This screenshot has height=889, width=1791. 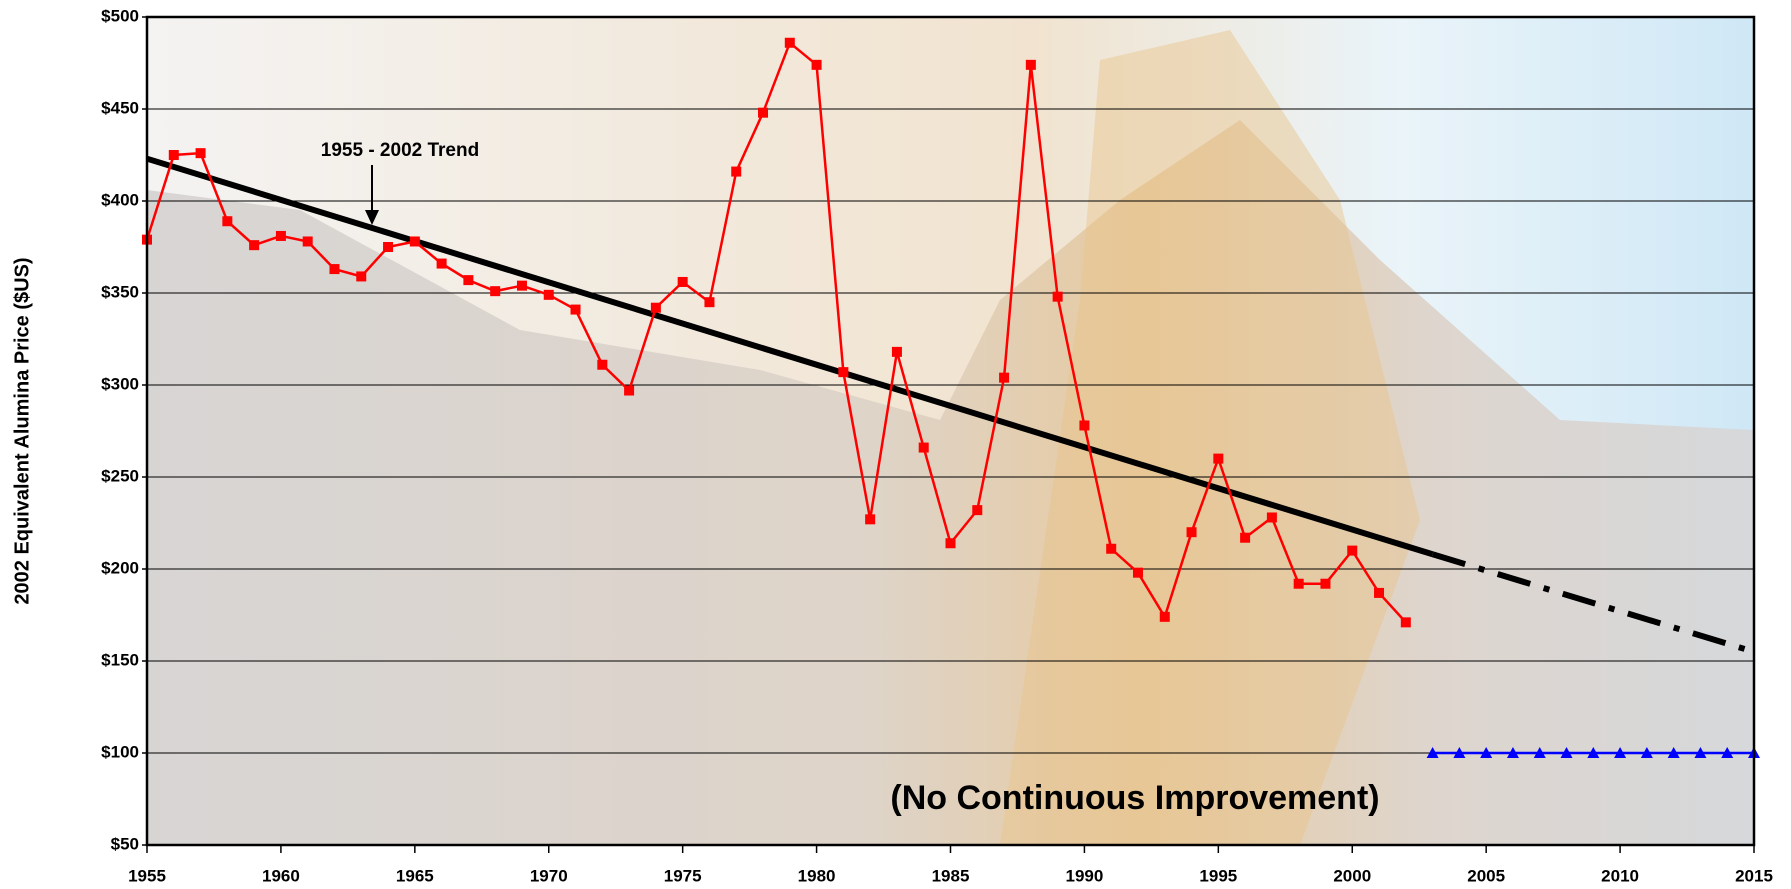 What do you see at coordinates (683, 875) in the screenshot?
I see `x-tick-label: 1975` at bounding box center [683, 875].